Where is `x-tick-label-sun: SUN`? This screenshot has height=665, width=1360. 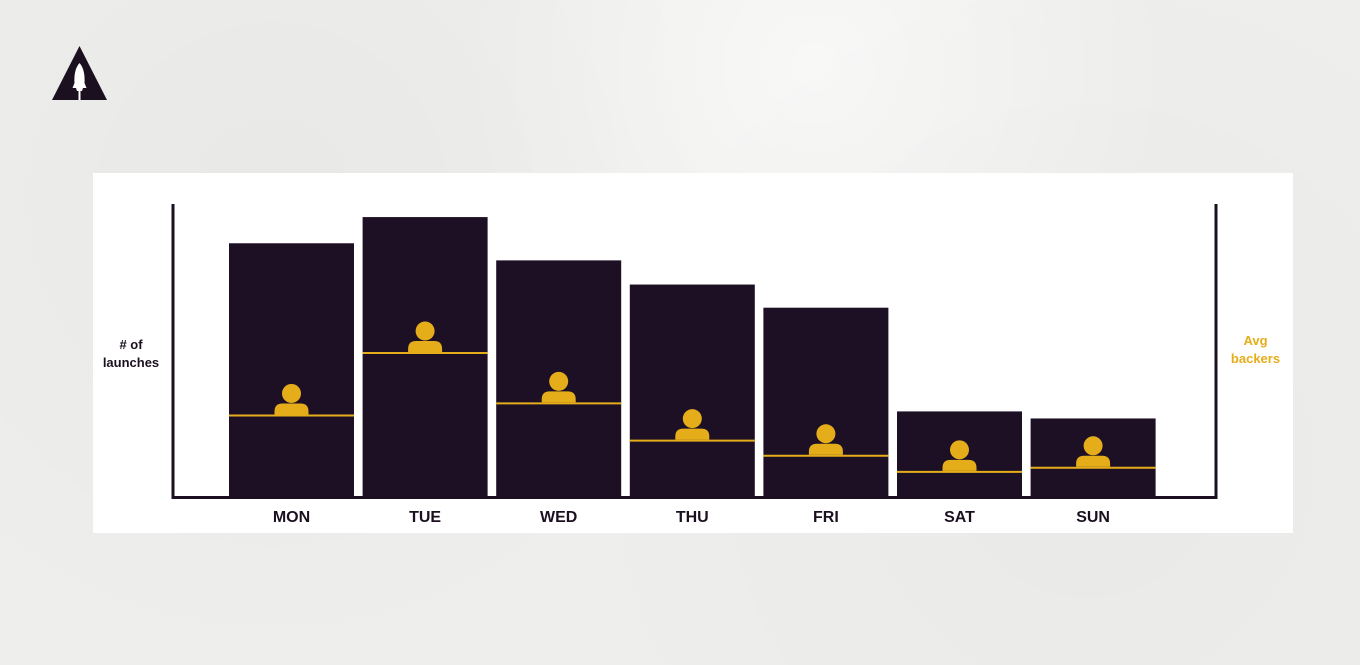
x-tick-label-sun: SUN is located at coordinates (1093, 517).